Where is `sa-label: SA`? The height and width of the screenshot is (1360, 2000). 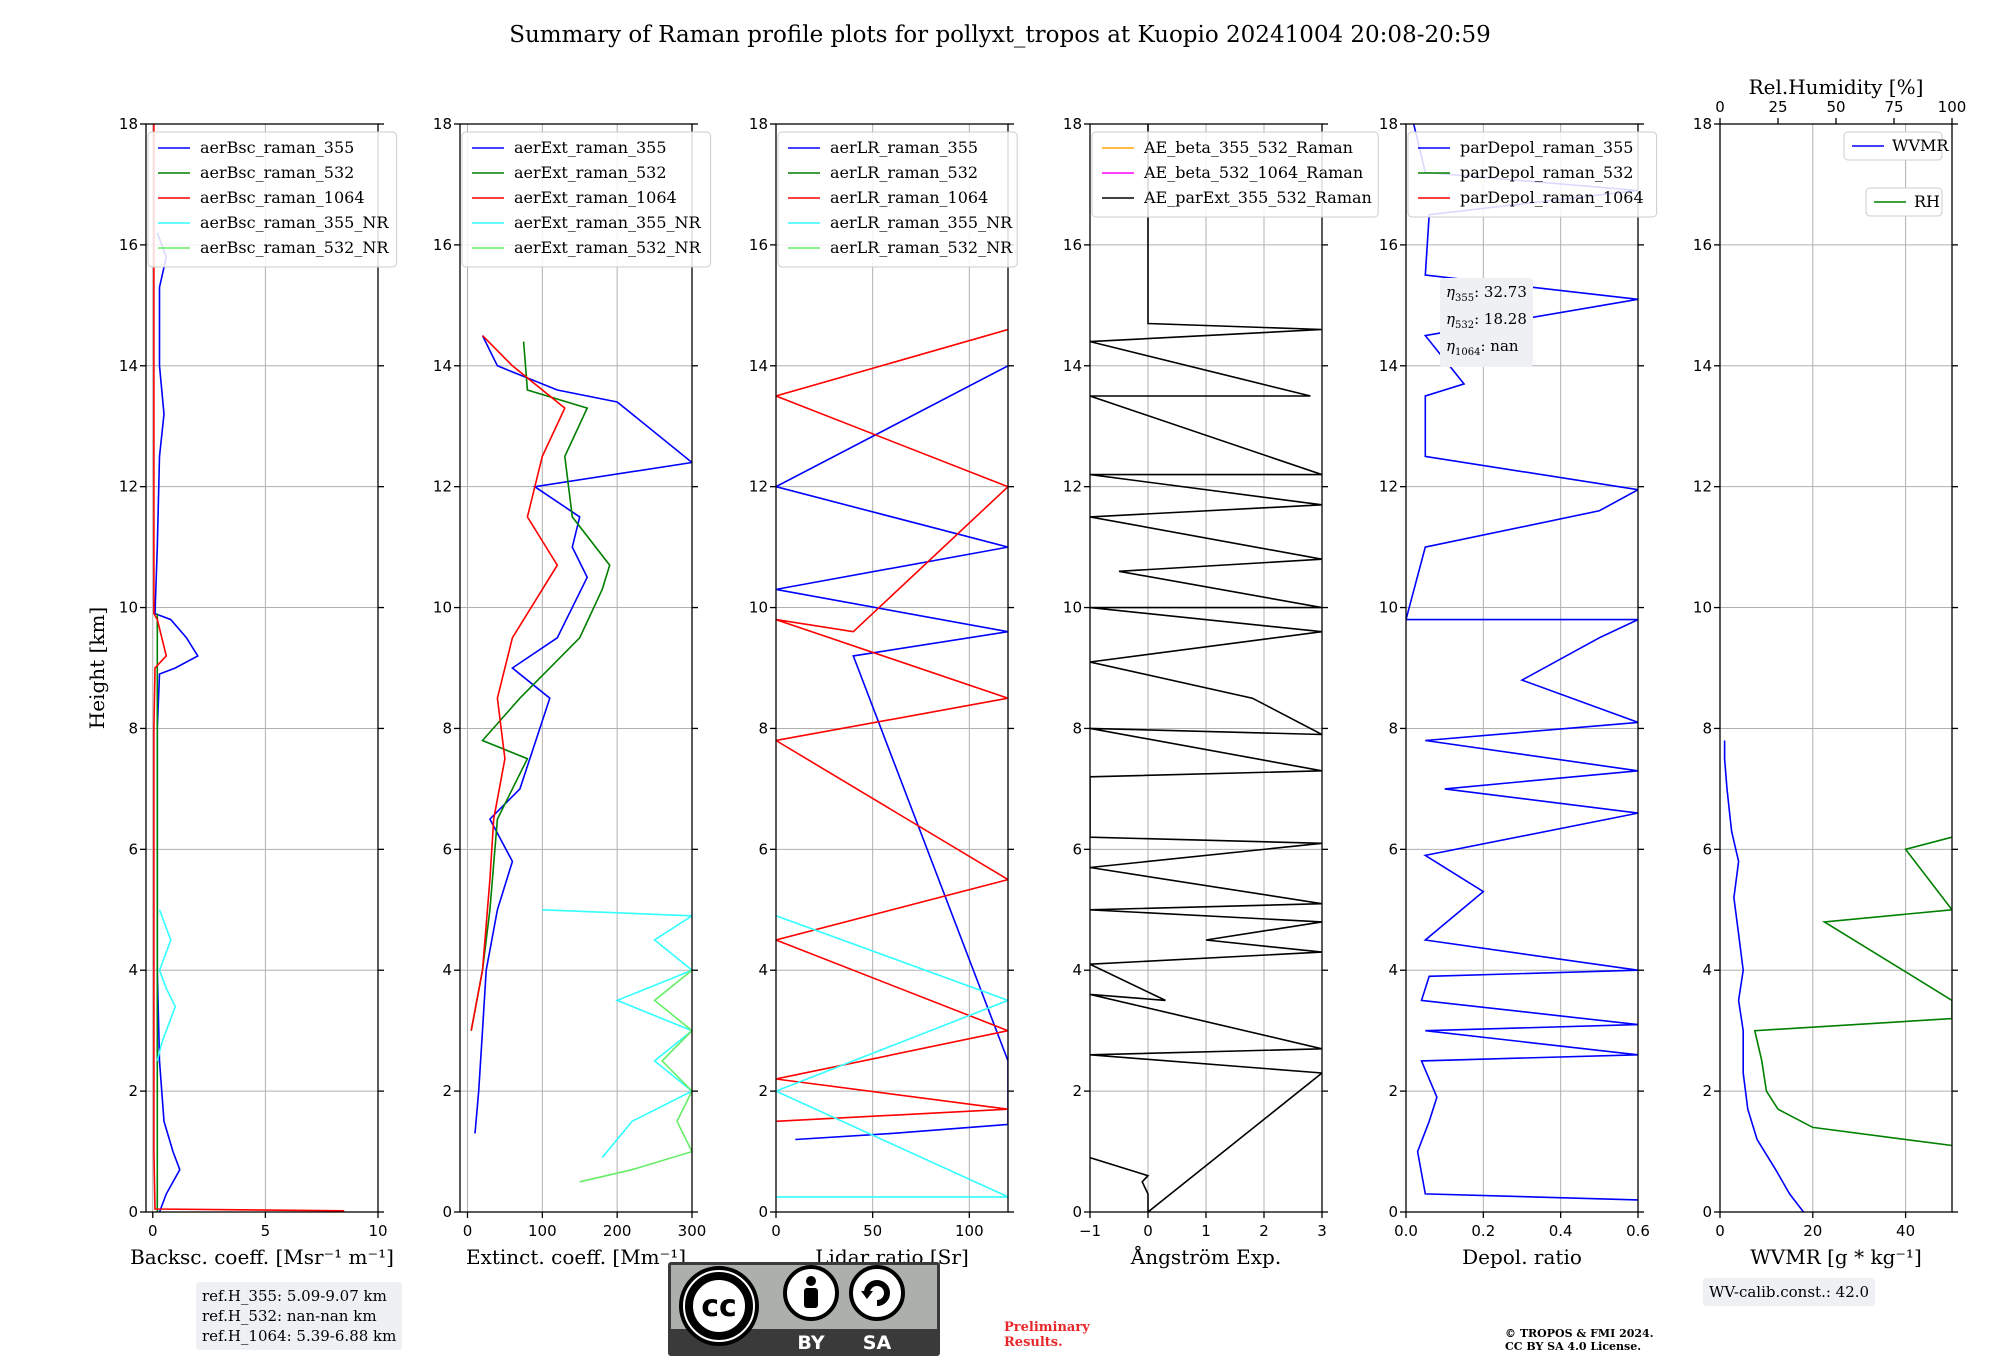 sa-label: SA is located at coordinates (877, 1343).